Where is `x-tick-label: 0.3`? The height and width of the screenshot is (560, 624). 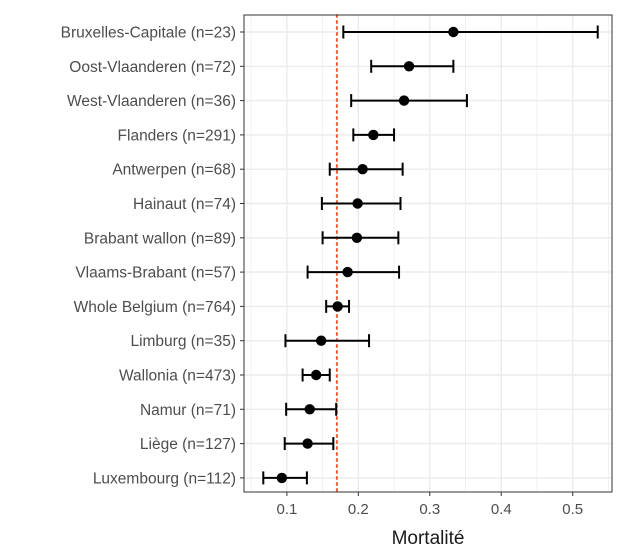
x-tick-label: 0.3 is located at coordinates (429, 509).